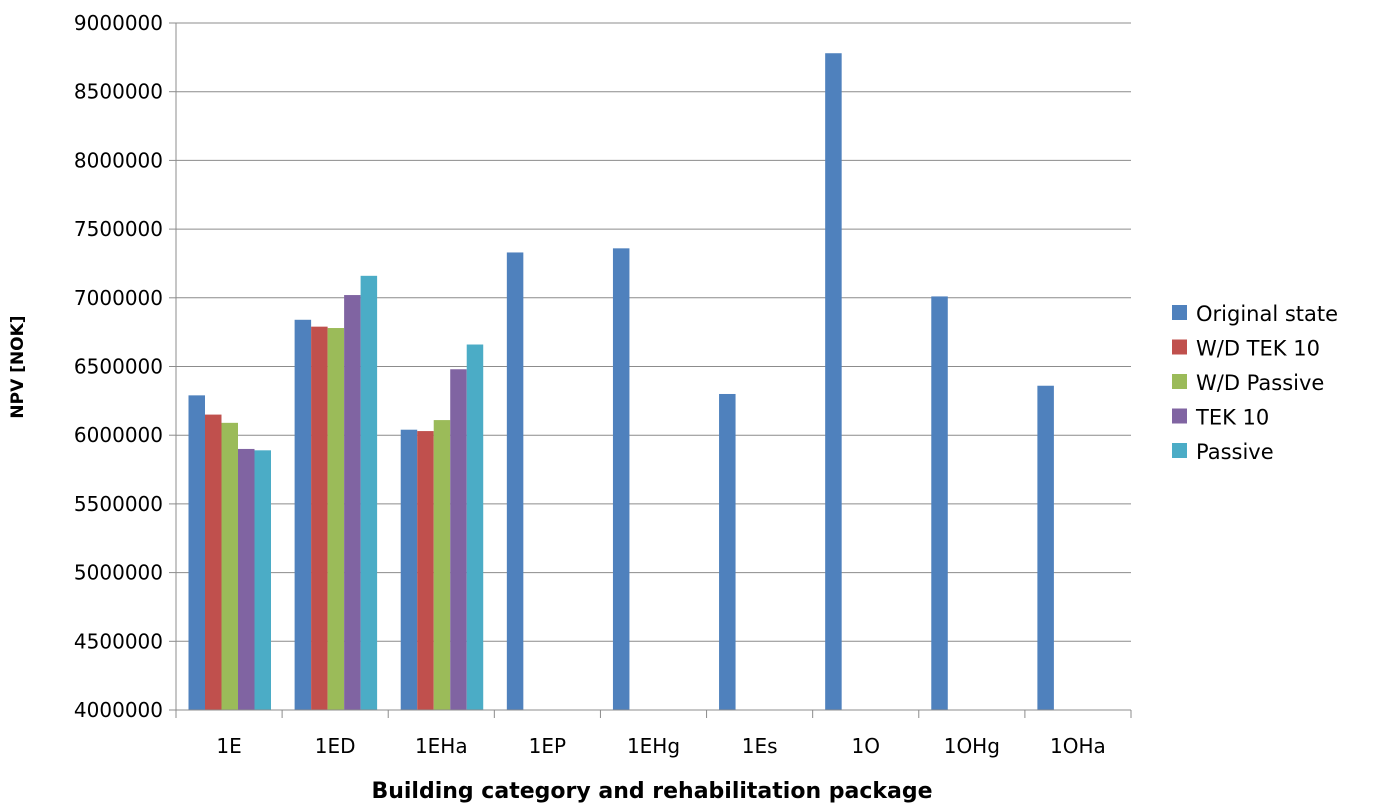 The image size is (1376, 807). Describe the element at coordinates (760, 746) in the screenshot. I see `x-tick-label: 1Es` at that location.